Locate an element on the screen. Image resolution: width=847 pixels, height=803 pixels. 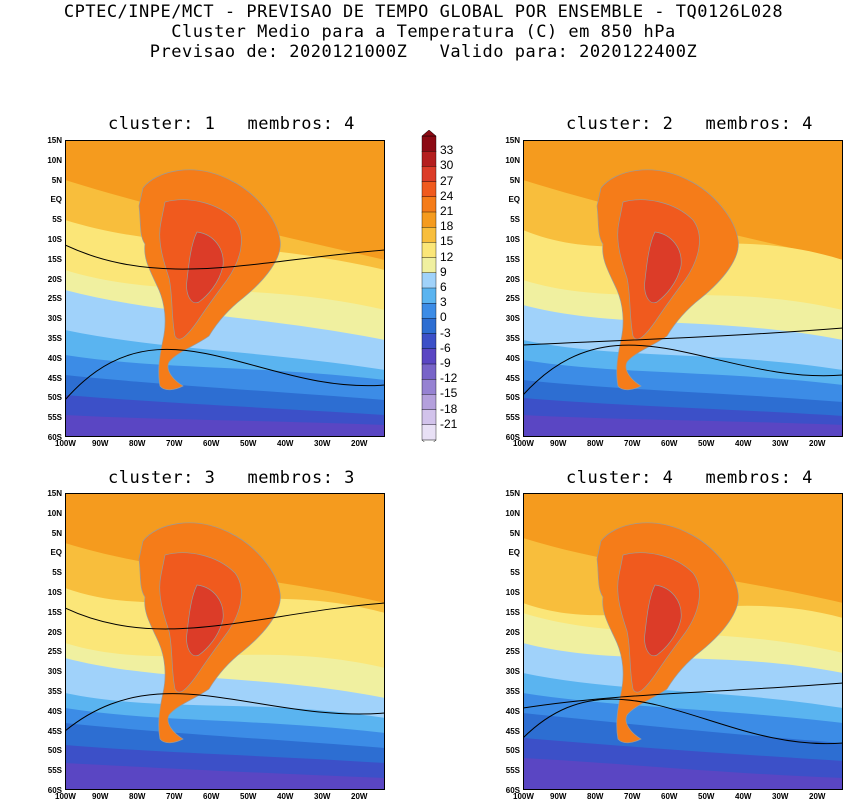
colorbar-tick-label: -18 is located at coordinates (449, 408).